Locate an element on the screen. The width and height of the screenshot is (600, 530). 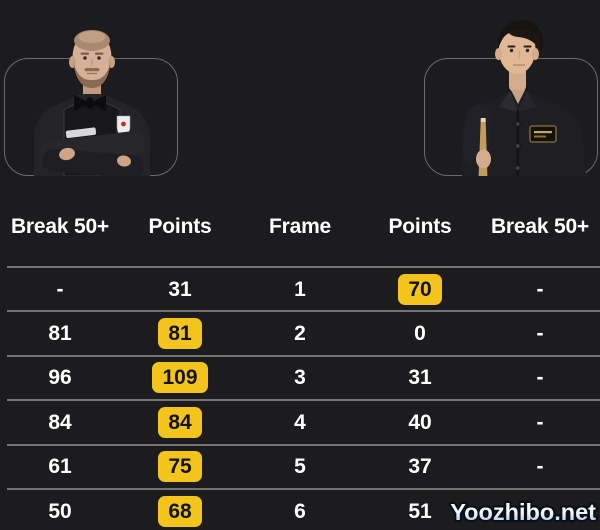
cell-break-50-left: 96 is located at coordinates (60, 377).